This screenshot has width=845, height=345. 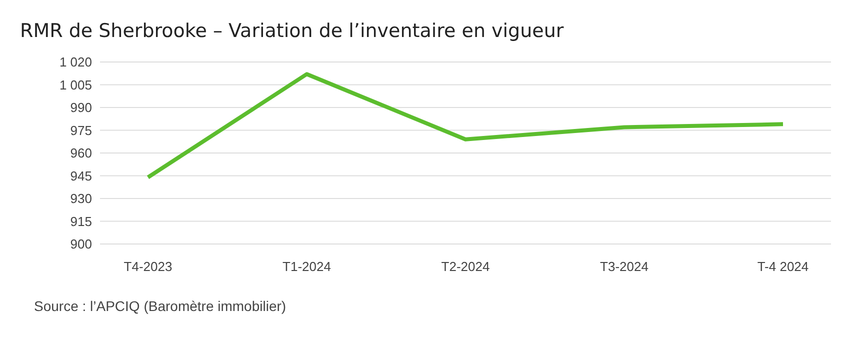 What do you see at coordinates (81, 244) in the screenshot?
I see `y-tick-label: 900` at bounding box center [81, 244].